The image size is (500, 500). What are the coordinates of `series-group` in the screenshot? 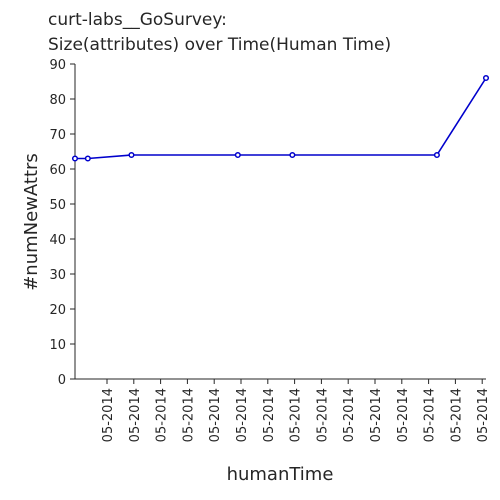 It's located at (280, 118).